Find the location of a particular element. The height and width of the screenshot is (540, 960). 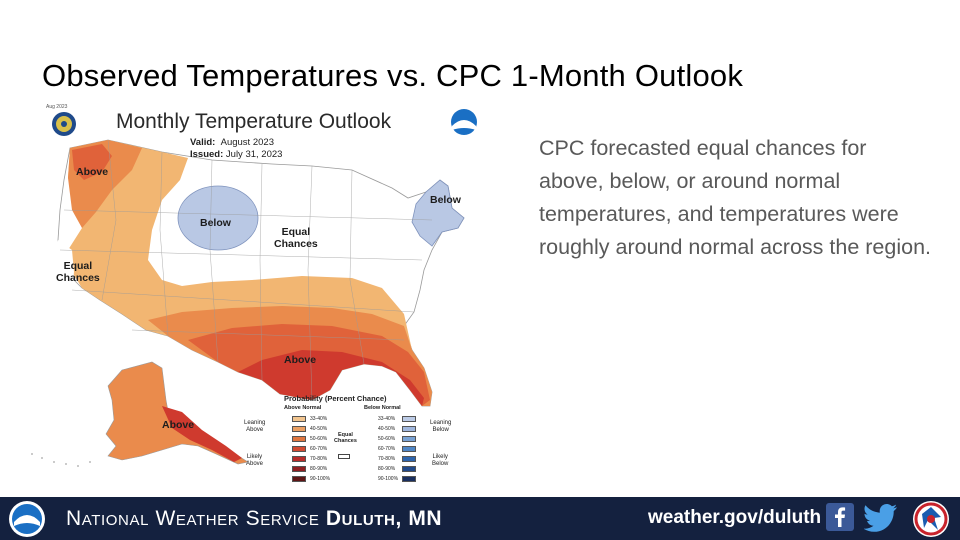

twitter-icon is located at coordinates (881, 518).